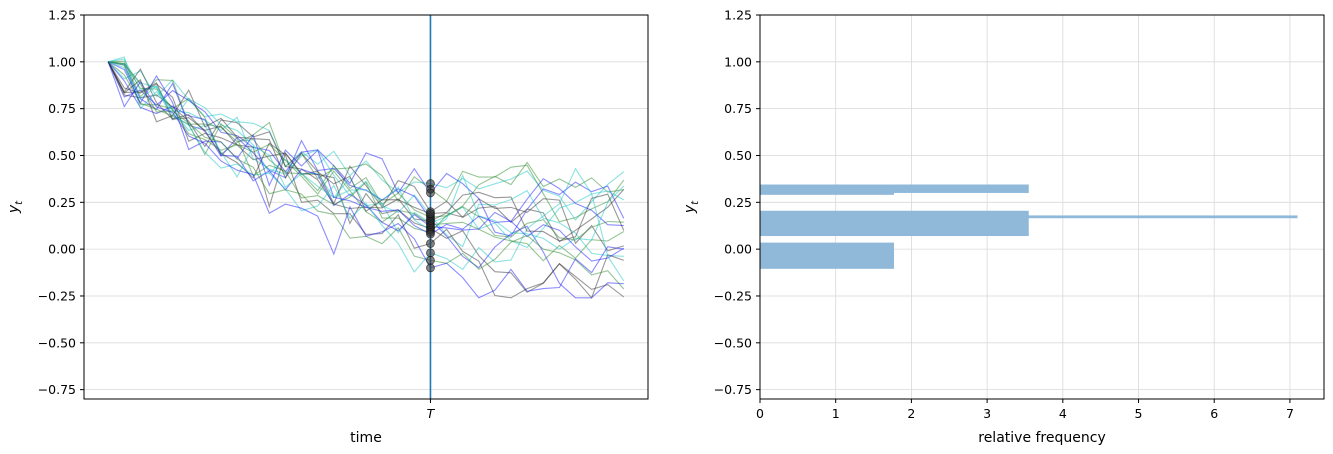 The image size is (1333, 454). Describe the element at coordinates (836, 413) in the screenshot. I see `right-x-tick-label: 1` at that location.